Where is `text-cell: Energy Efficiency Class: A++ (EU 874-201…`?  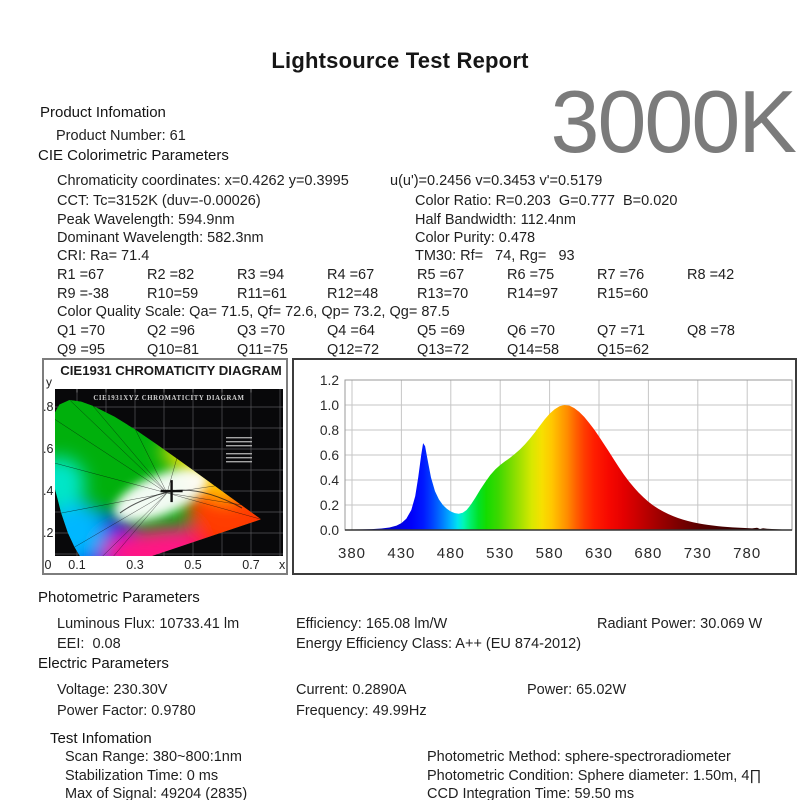
text-cell: Energy Efficiency Class: A++ (EU 874-201… is located at coordinates (439, 644).